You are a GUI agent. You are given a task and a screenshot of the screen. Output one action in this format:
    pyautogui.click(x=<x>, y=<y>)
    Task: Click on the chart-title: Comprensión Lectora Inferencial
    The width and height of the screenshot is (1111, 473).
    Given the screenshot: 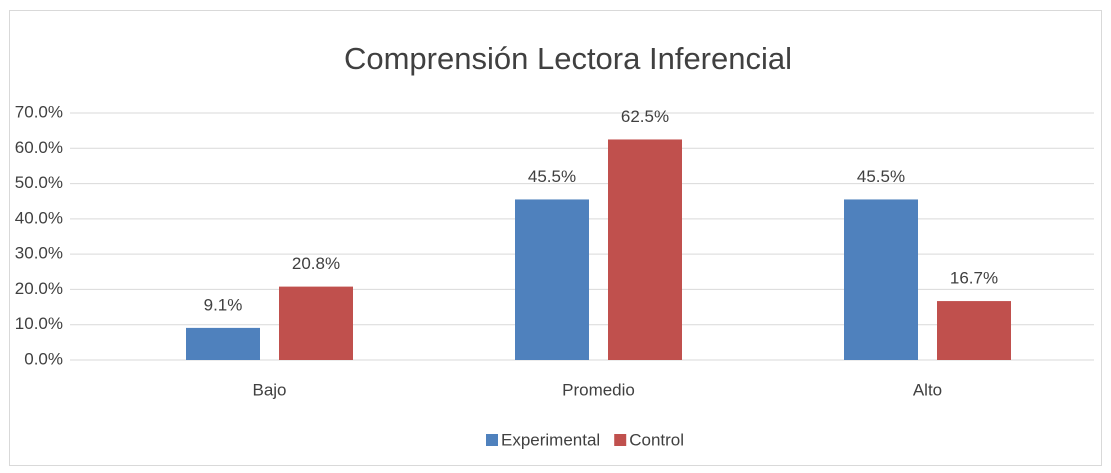 What is the action you would take?
    pyautogui.click(x=568, y=58)
    